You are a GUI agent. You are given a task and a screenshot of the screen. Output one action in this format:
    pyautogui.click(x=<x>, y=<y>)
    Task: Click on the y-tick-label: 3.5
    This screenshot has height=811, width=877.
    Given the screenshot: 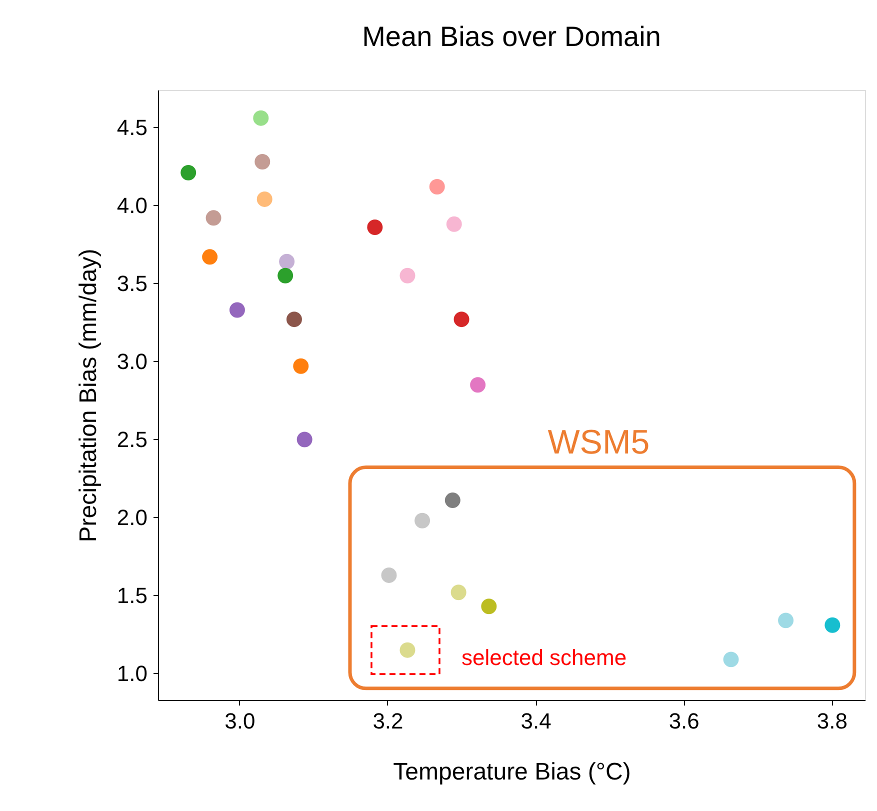 What is the action you would take?
    pyautogui.click(x=132, y=283)
    